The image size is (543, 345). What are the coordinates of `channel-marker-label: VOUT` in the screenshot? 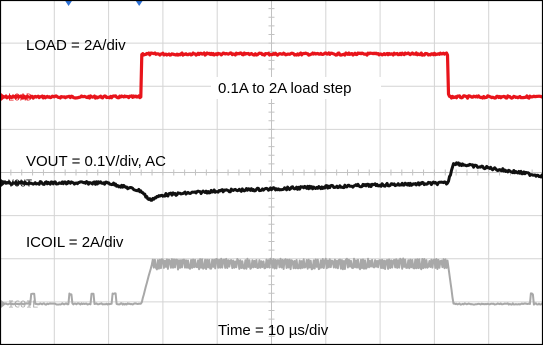 It's located at (20, 184).